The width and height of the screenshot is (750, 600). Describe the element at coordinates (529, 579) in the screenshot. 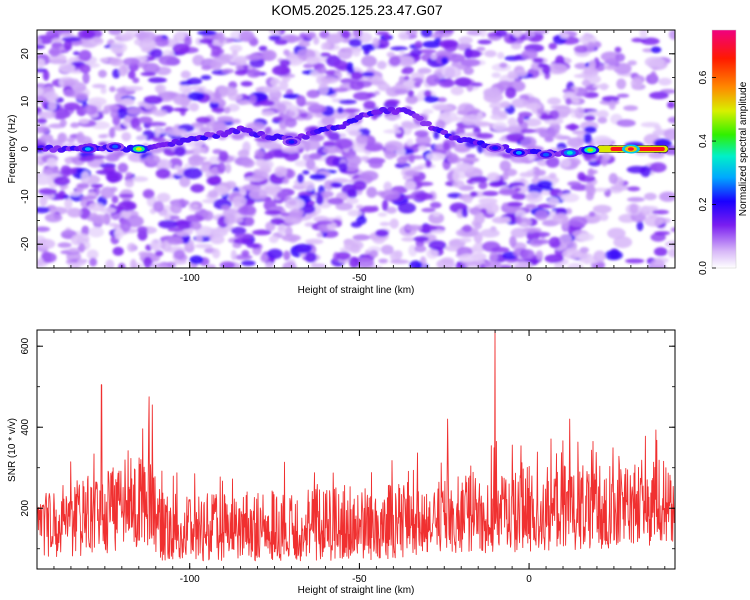

I see `x-tick-label: 0` at that location.